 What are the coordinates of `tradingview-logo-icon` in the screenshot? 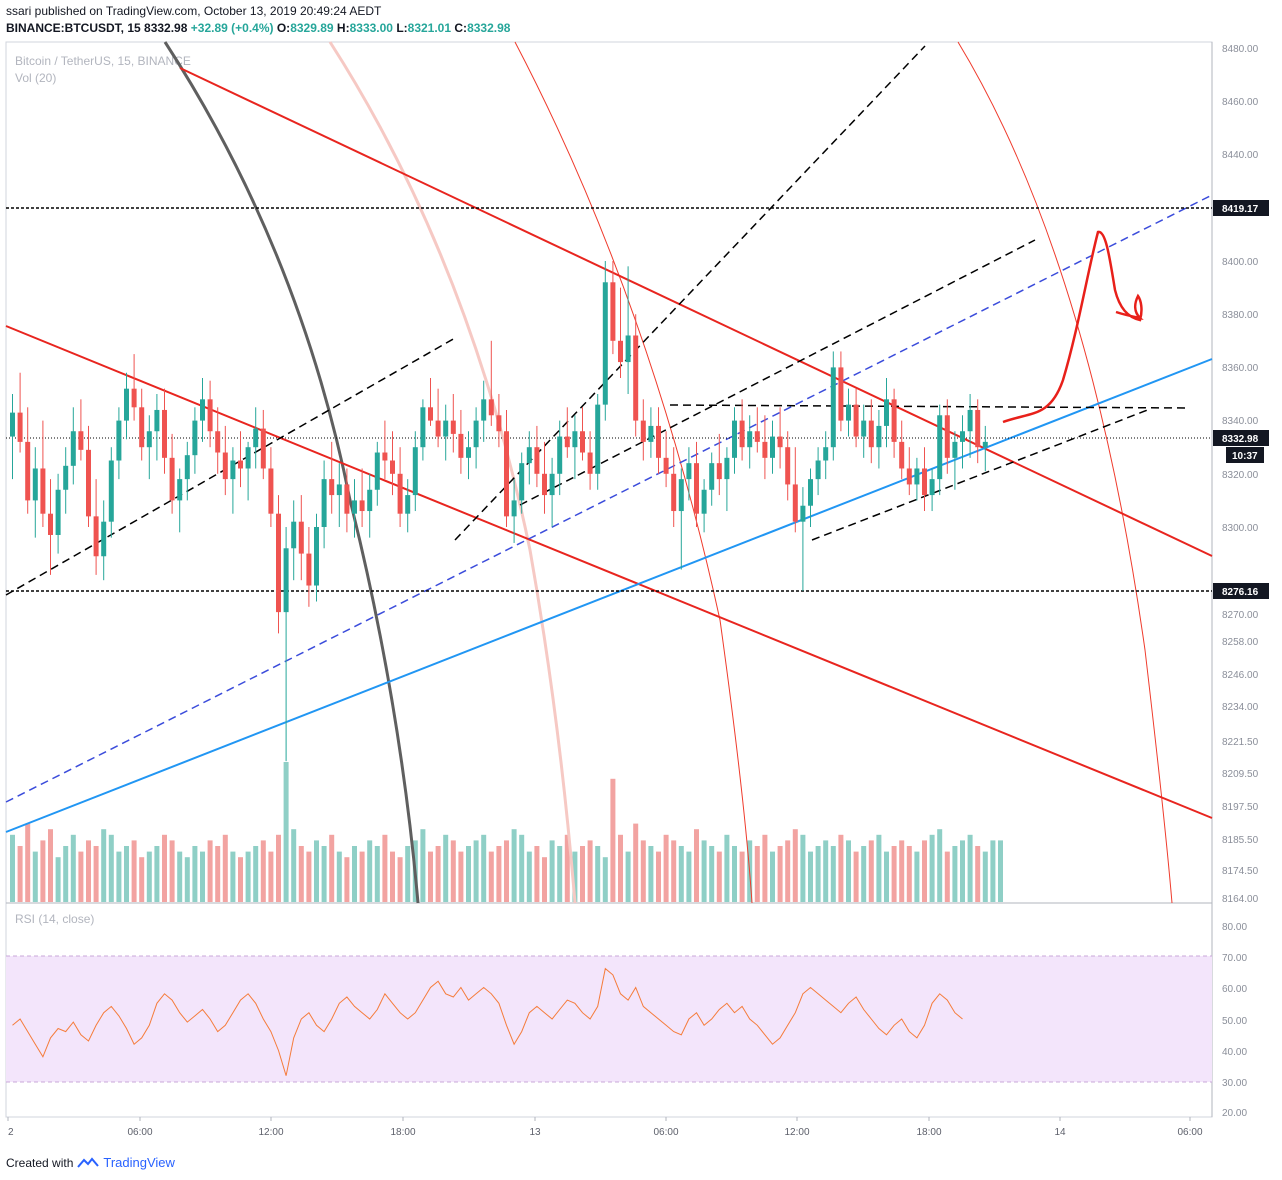 It's located at (88, 1162).